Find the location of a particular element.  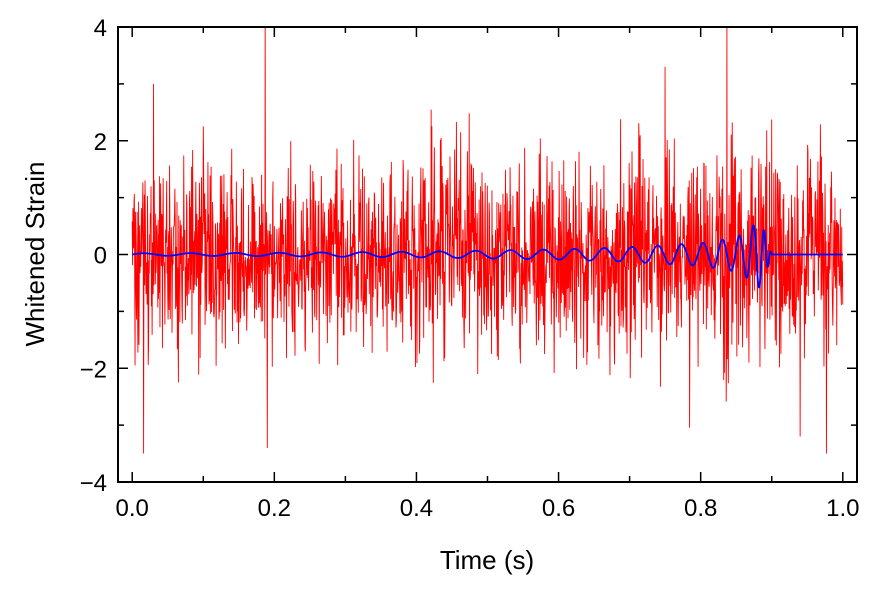

x-axis-tick-labels: 0.0 0.2 0.4 0.6 0.8 1.0 is located at coordinates (488, 508).